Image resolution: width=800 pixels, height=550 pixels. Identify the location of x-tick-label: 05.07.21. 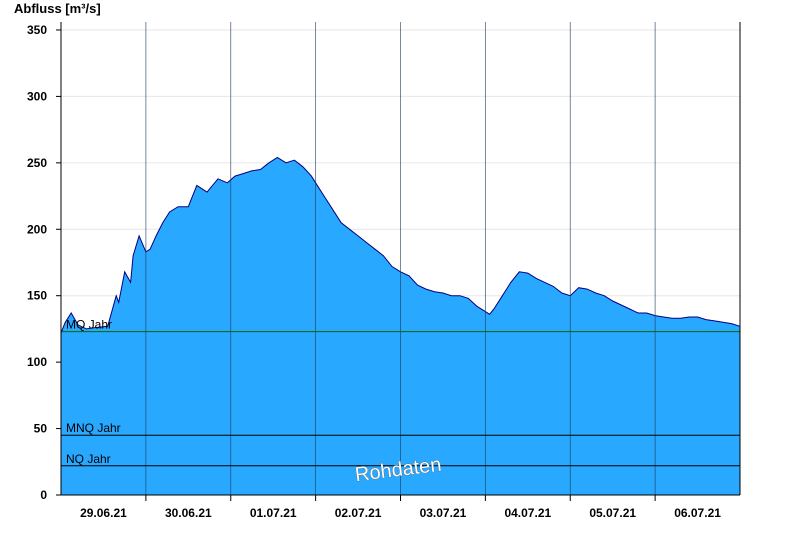
(612, 513).